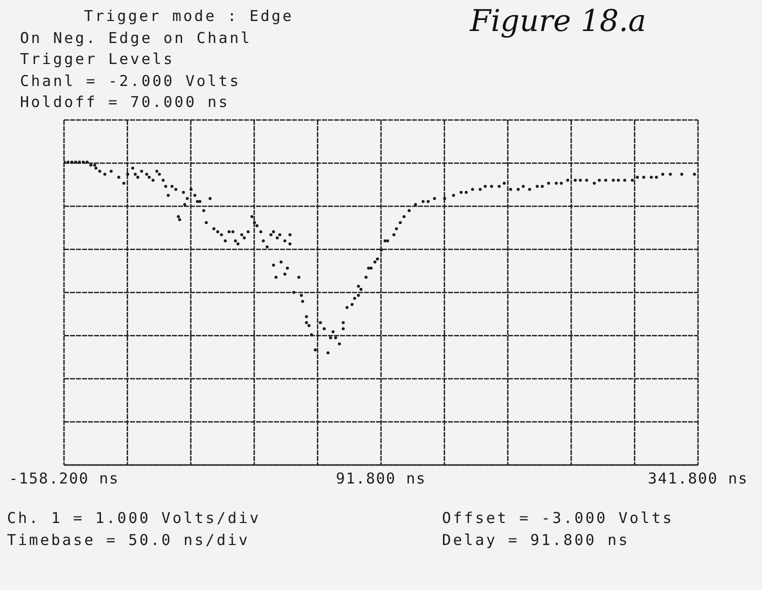  I want to click on text: Holdoff = 70.000 ns, so click(125, 102).